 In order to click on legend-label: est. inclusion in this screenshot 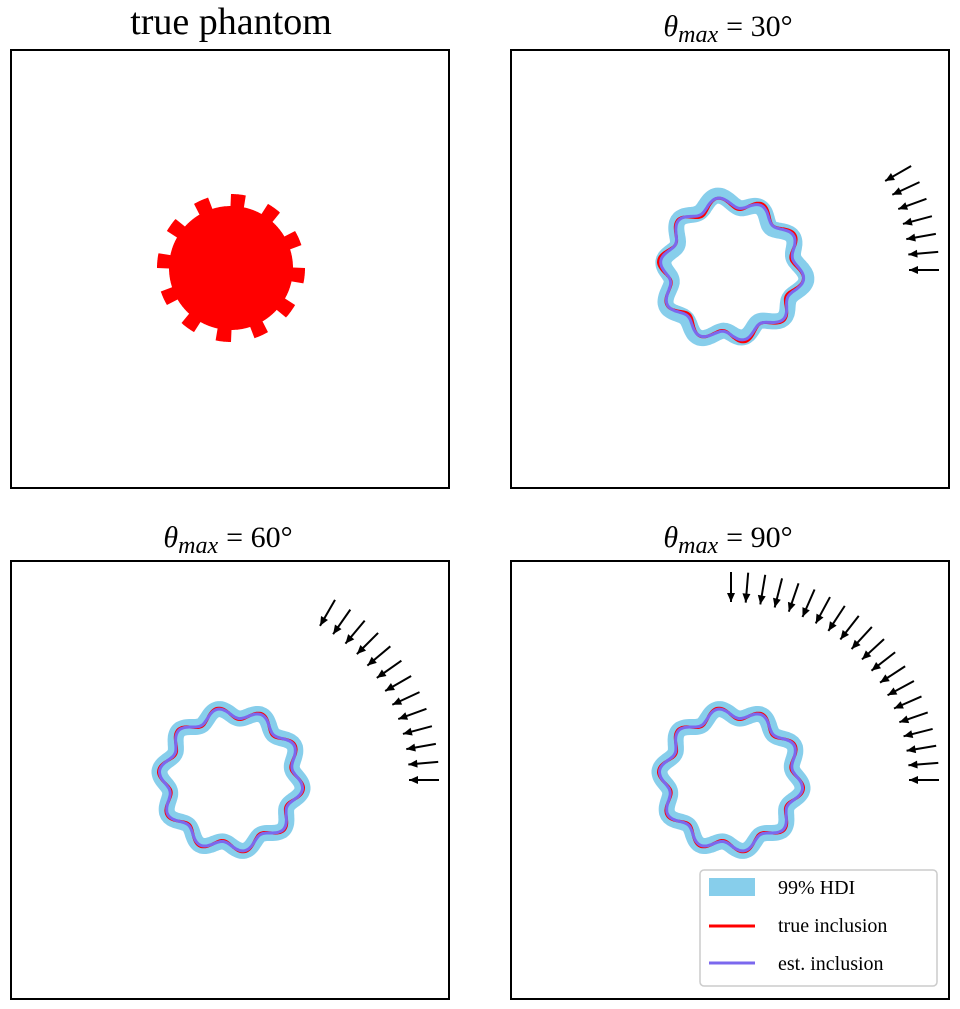, I will do `click(831, 964)`.